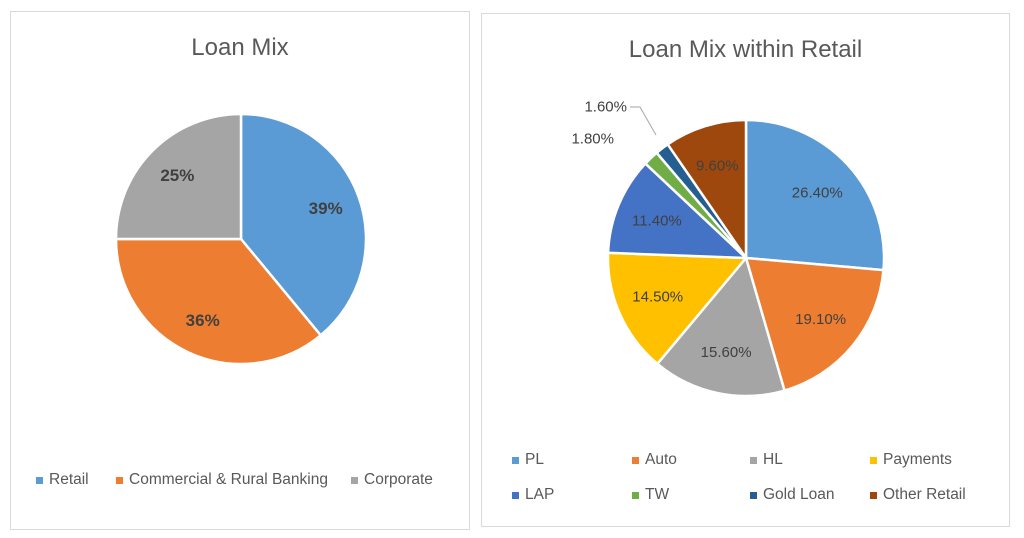  What do you see at coordinates (643, 121) in the screenshot?
I see `leader-line` at bounding box center [643, 121].